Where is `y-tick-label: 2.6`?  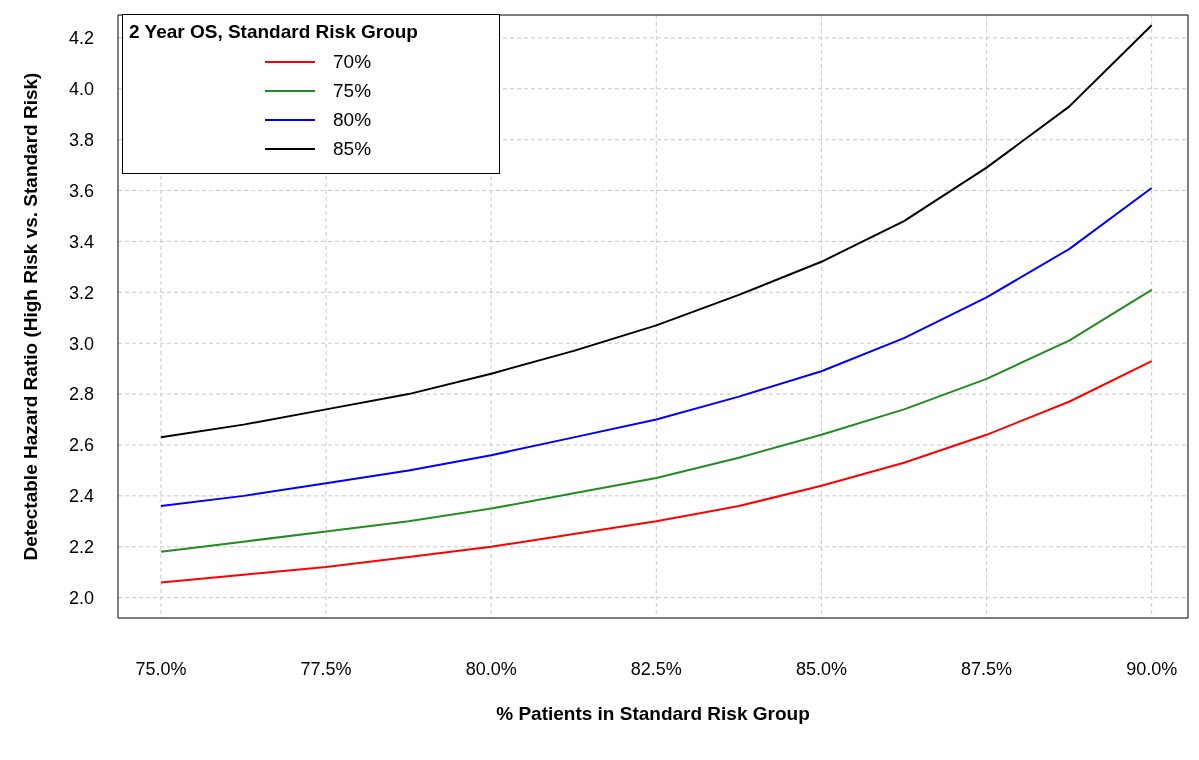 y-tick-label: 2.6 is located at coordinates (81, 445).